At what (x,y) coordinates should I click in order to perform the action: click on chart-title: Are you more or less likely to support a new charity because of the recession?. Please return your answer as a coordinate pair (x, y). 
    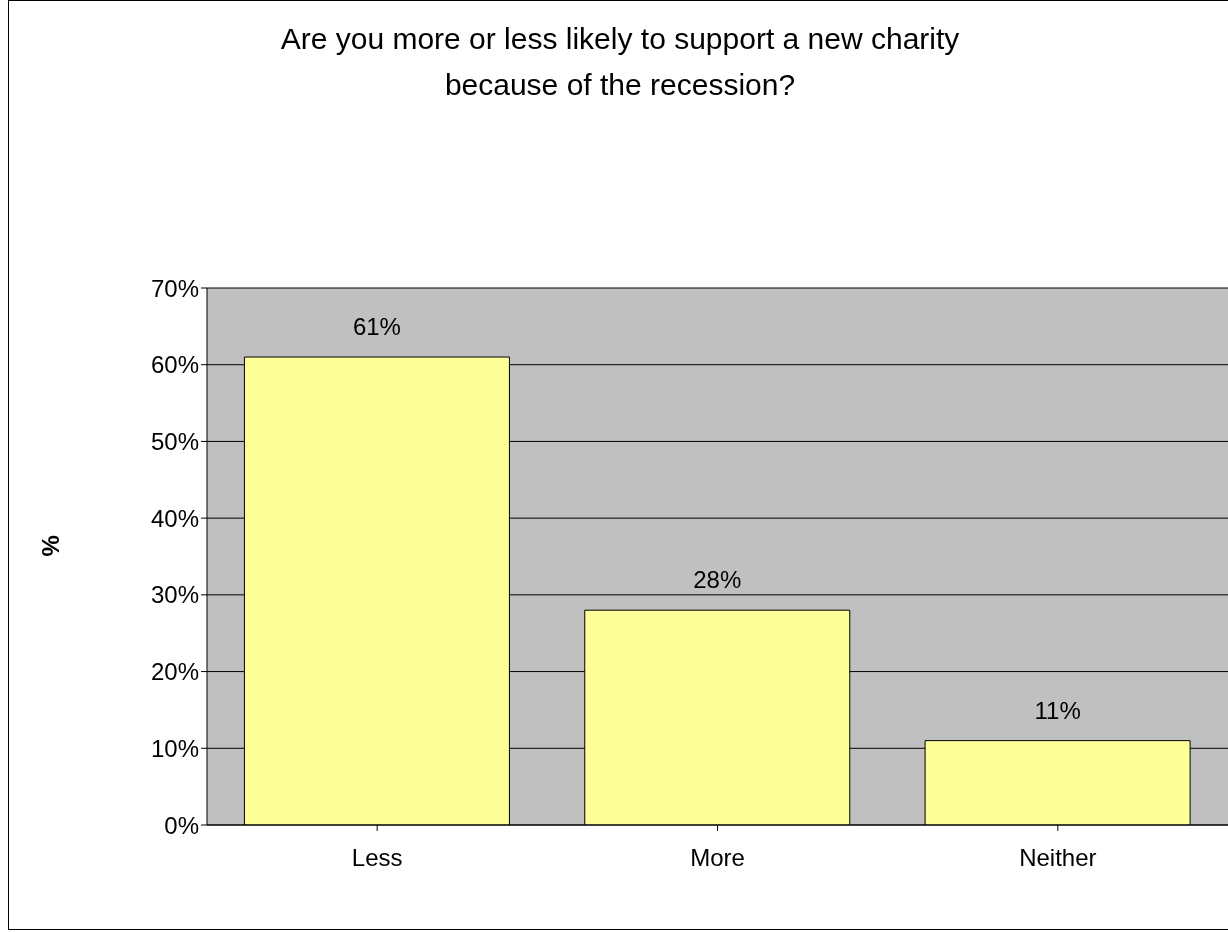
    Looking at the image, I should click on (620, 62).